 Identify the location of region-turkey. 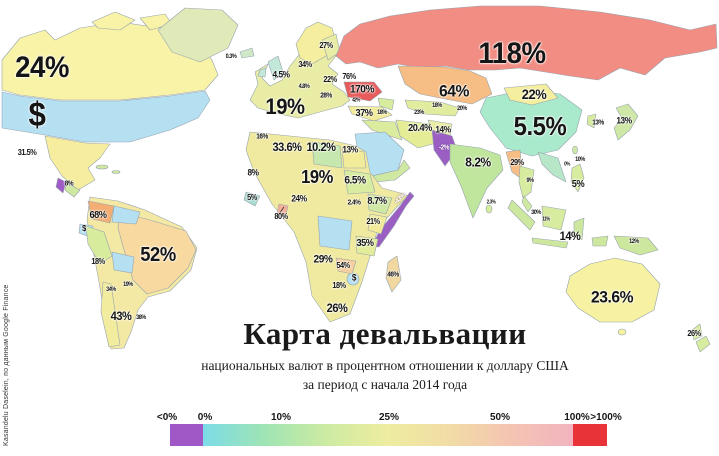
(370, 113).